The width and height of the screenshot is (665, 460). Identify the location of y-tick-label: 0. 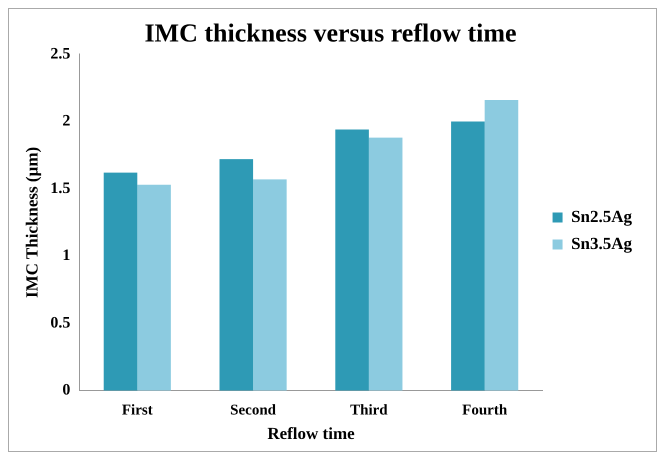
(66, 390).